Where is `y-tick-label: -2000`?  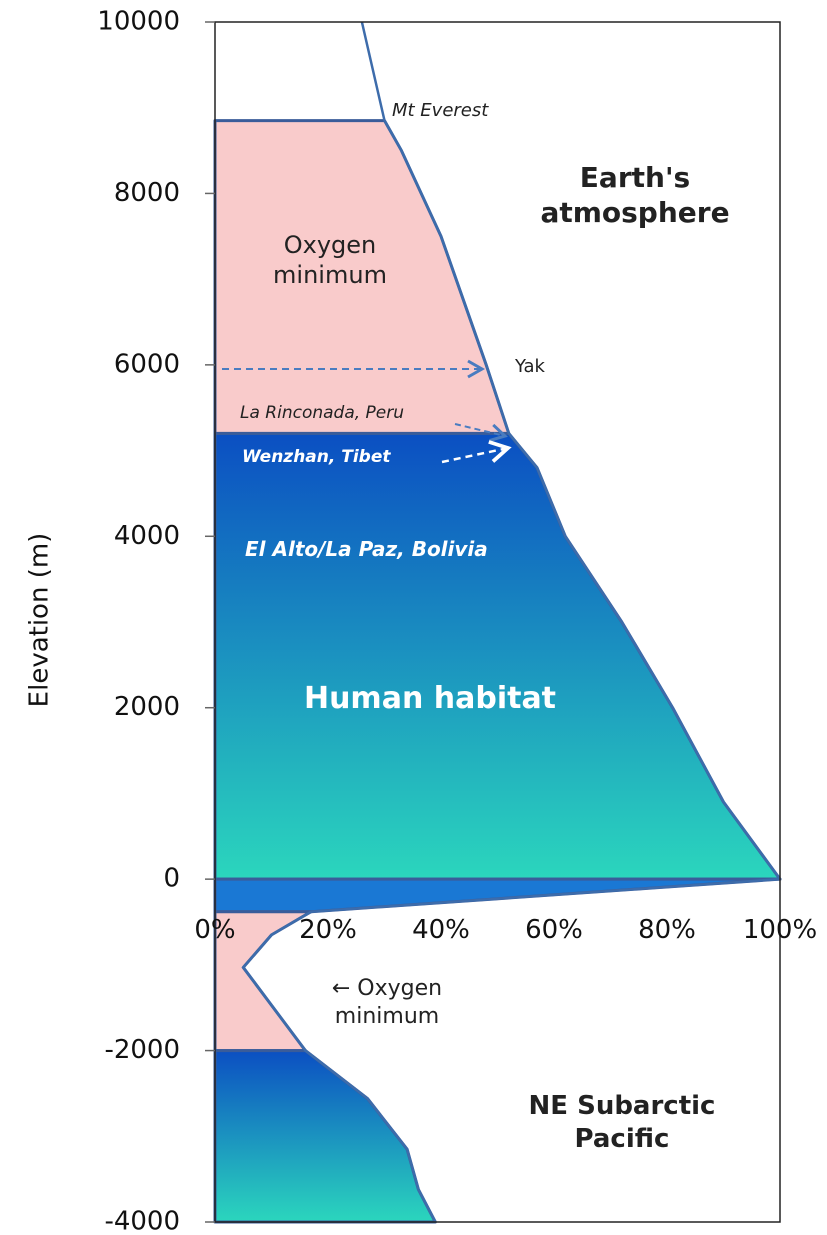 y-tick-label: -2000 is located at coordinates (142, 1050).